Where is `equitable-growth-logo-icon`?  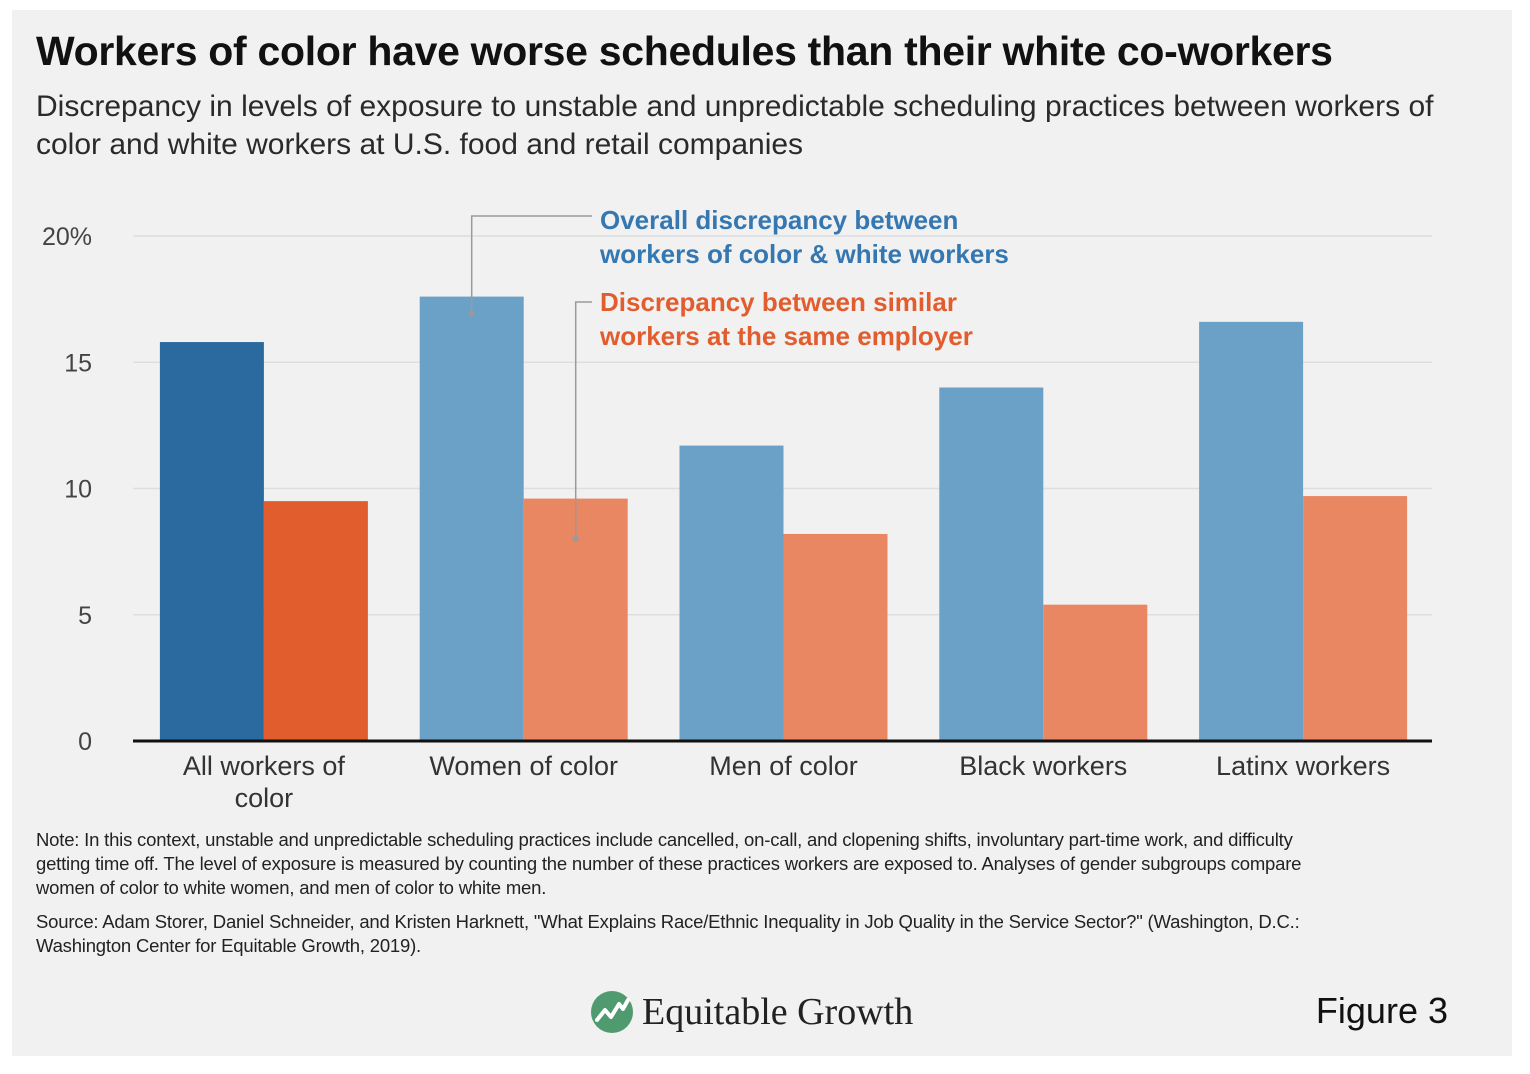
equitable-growth-logo-icon is located at coordinates (612, 1012).